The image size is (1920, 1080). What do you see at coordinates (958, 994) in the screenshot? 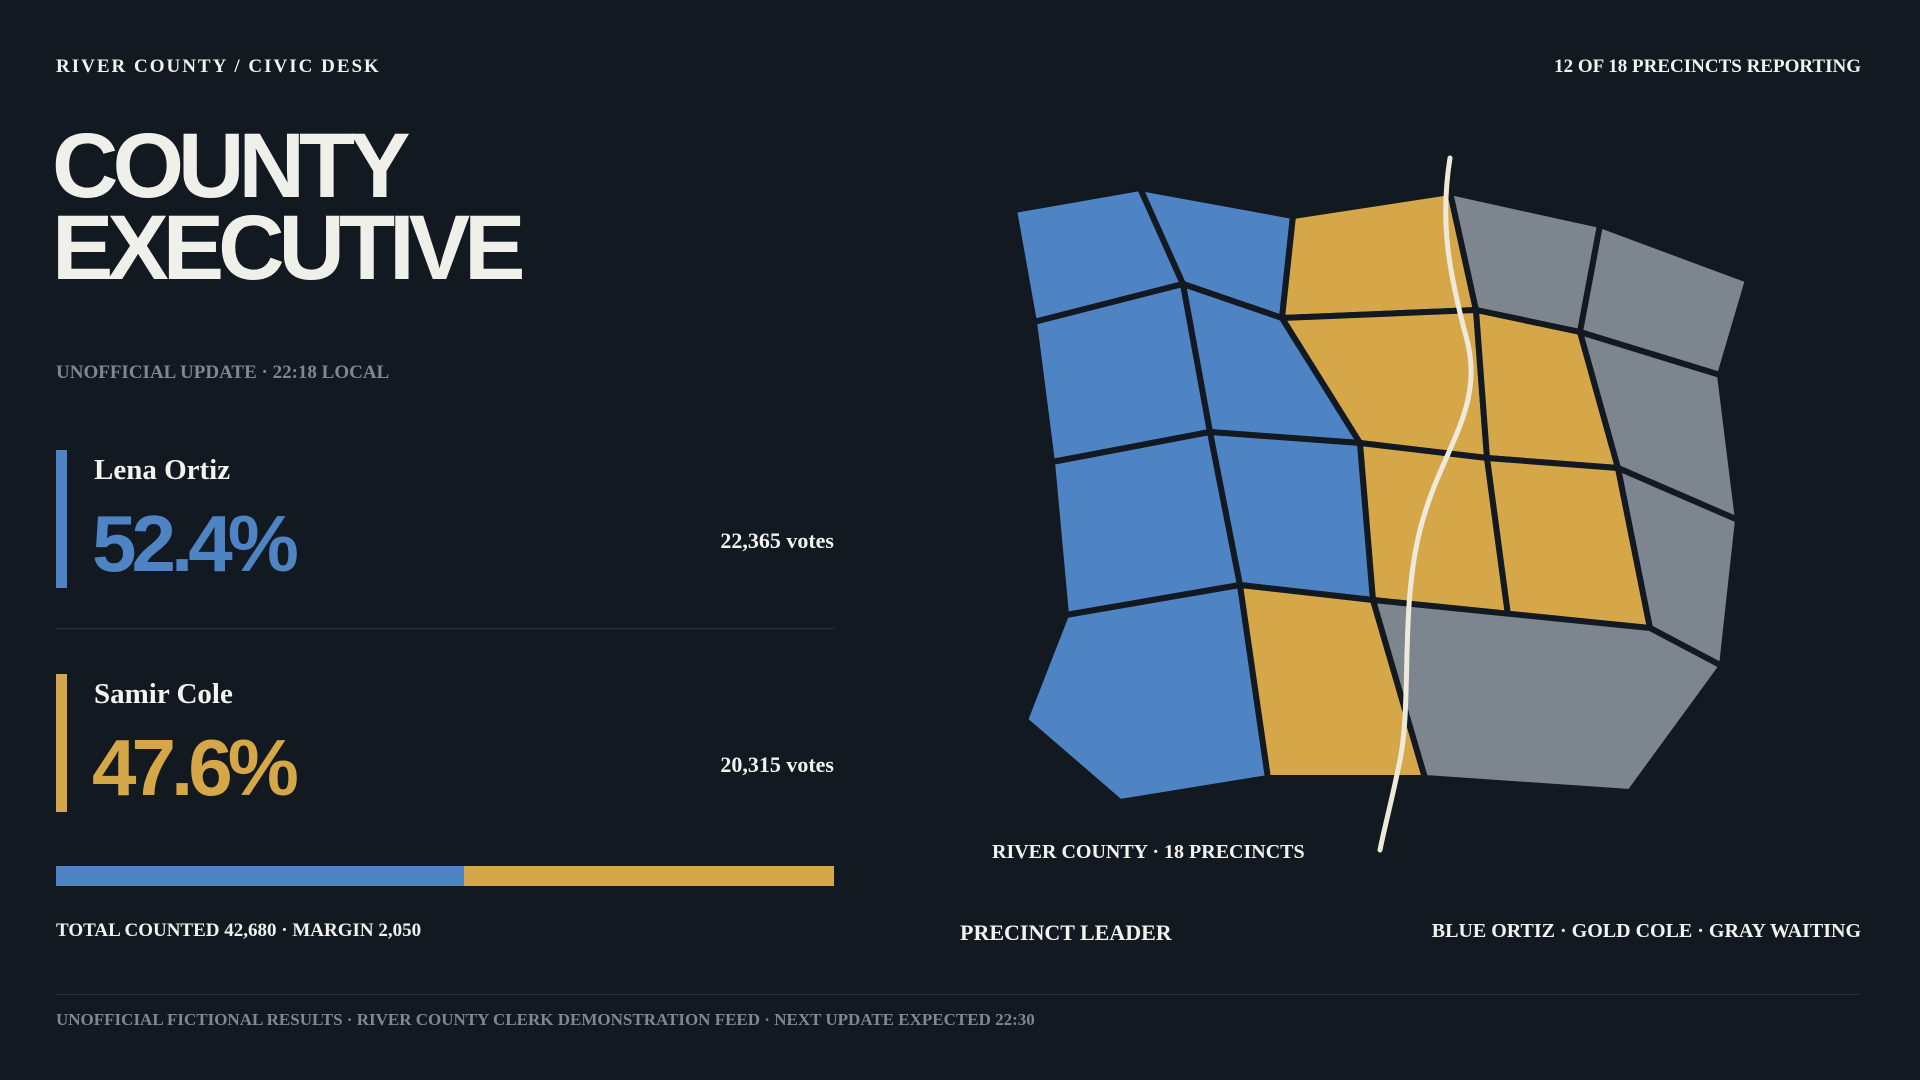
I see `footer-divider` at bounding box center [958, 994].